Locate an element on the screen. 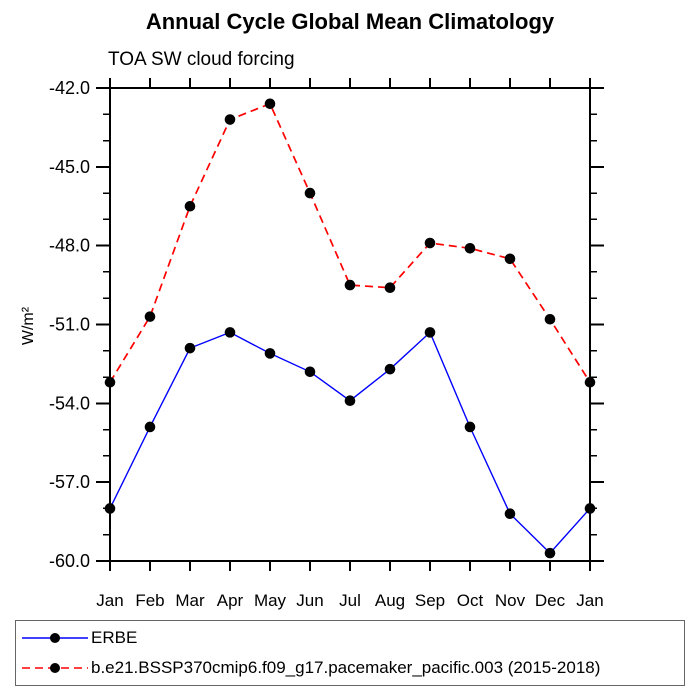 The image size is (700, 700). y-tick-label: -51.0 is located at coordinates (69, 325).